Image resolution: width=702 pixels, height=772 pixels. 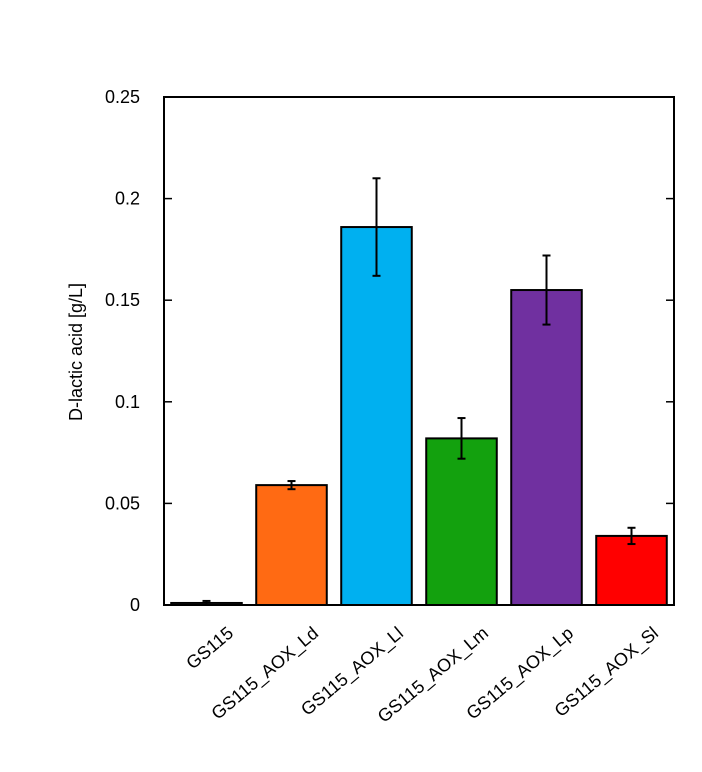 I want to click on y-tick-label: 0.2, so click(x=127, y=199).